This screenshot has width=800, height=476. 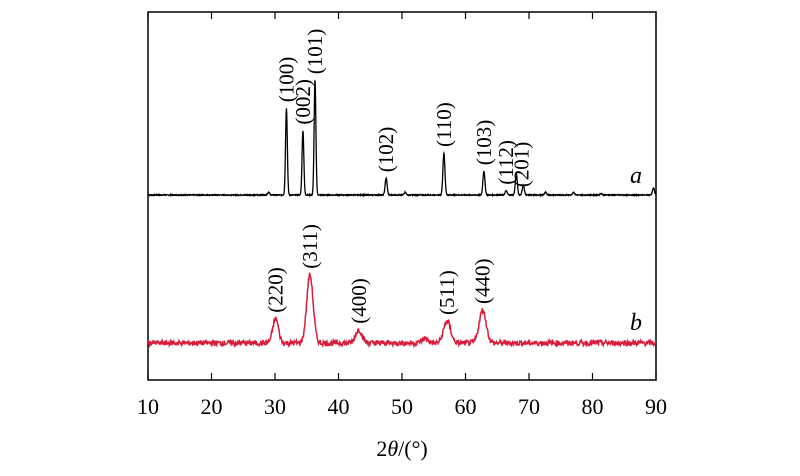 I want to click on peak-label-a: (112), so click(x=506, y=162).